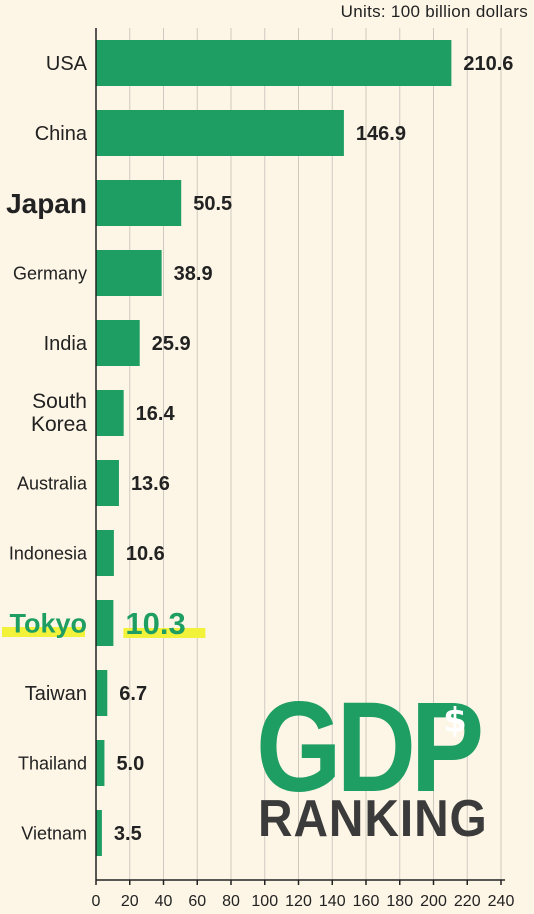 The image size is (534, 914). What do you see at coordinates (434, 11) in the screenshot?
I see `units-label: Units: 100 billion dollars` at bounding box center [434, 11].